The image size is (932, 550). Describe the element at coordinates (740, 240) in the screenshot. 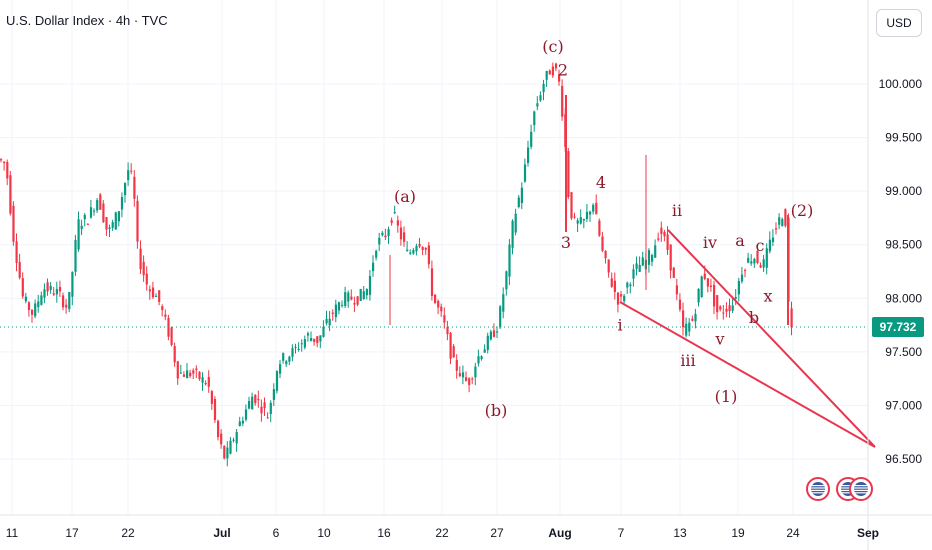

I see `wave-label: a` at that location.